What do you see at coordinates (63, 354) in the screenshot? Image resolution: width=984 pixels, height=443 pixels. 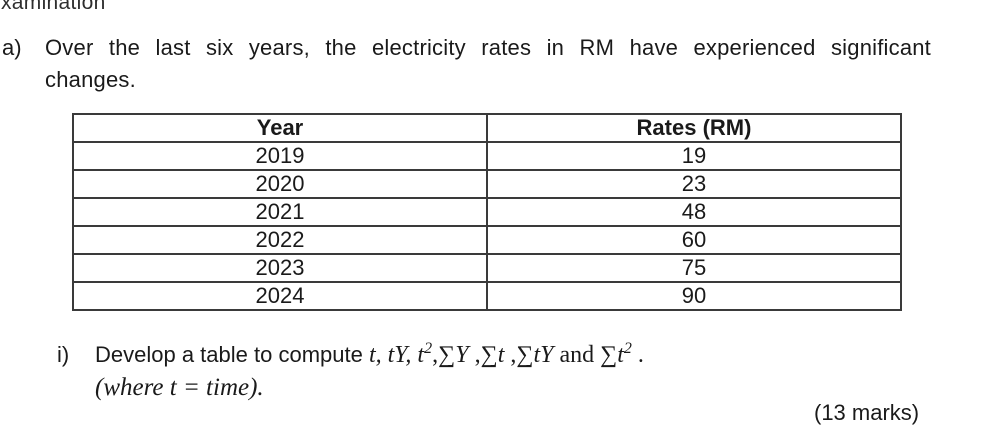 I see `subquestion-i-label: i)` at bounding box center [63, 354].